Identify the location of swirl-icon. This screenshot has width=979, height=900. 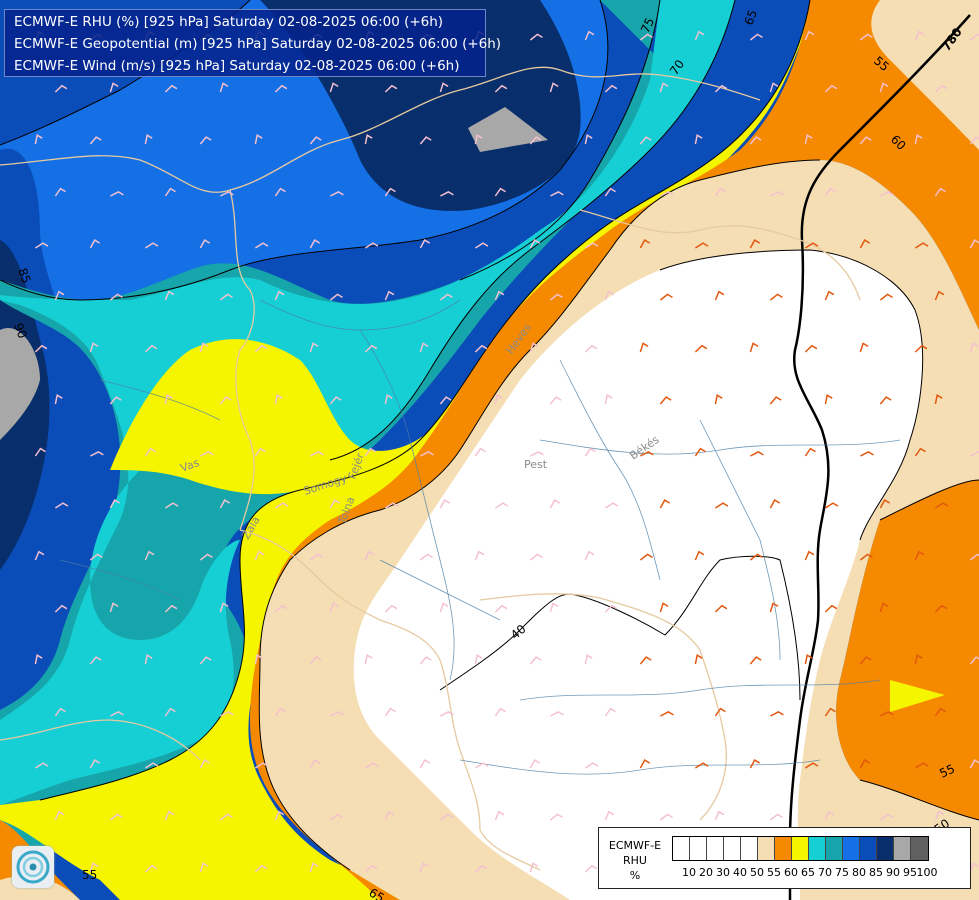
(33, 867).